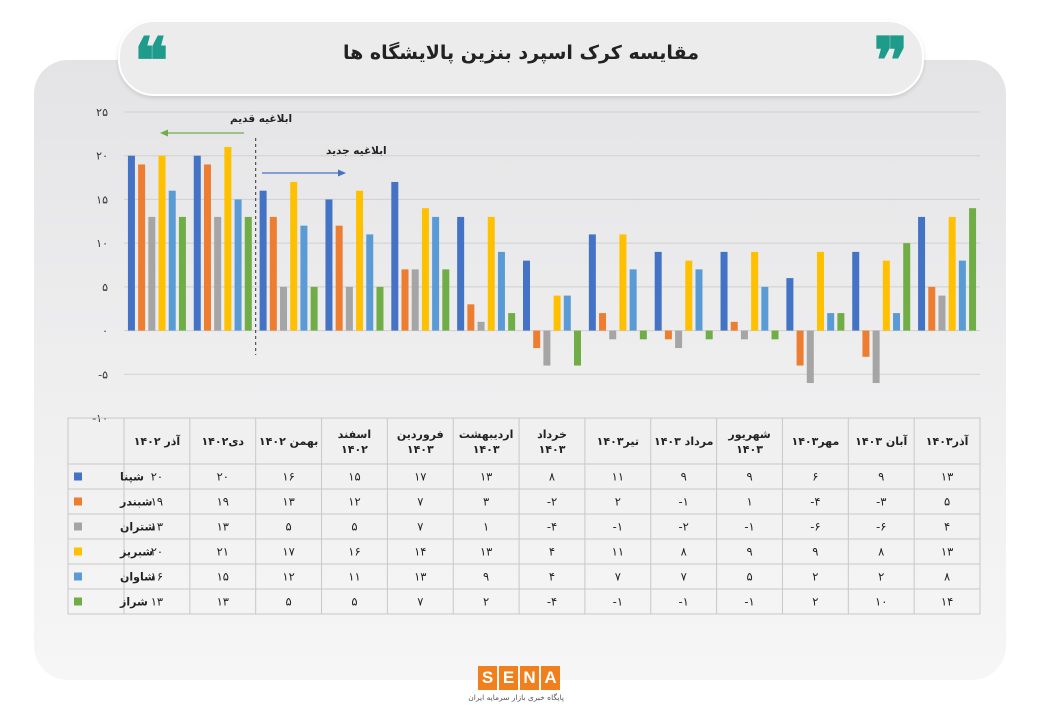  Describe the element at coordinates (486, 527) in the screenshot. I see `table-cell-value: ۱` at that location.